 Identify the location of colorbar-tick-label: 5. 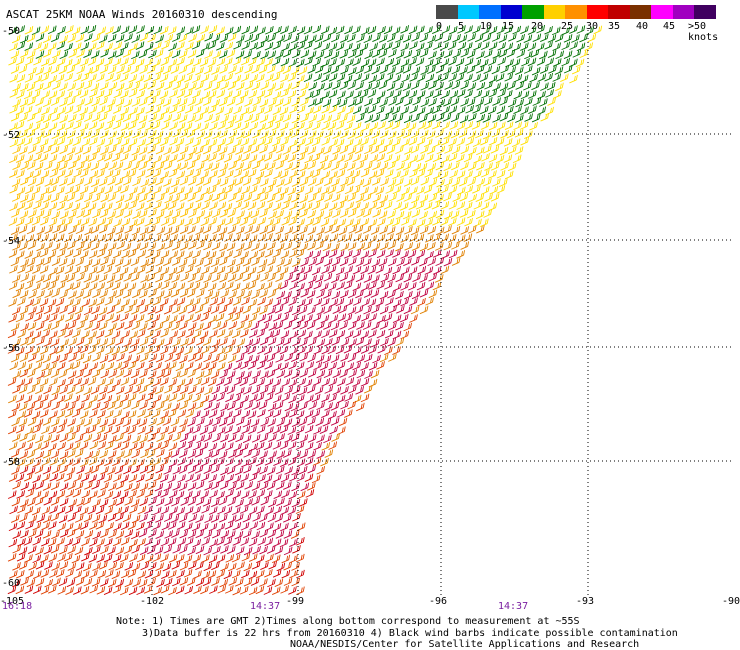
(461, 26).